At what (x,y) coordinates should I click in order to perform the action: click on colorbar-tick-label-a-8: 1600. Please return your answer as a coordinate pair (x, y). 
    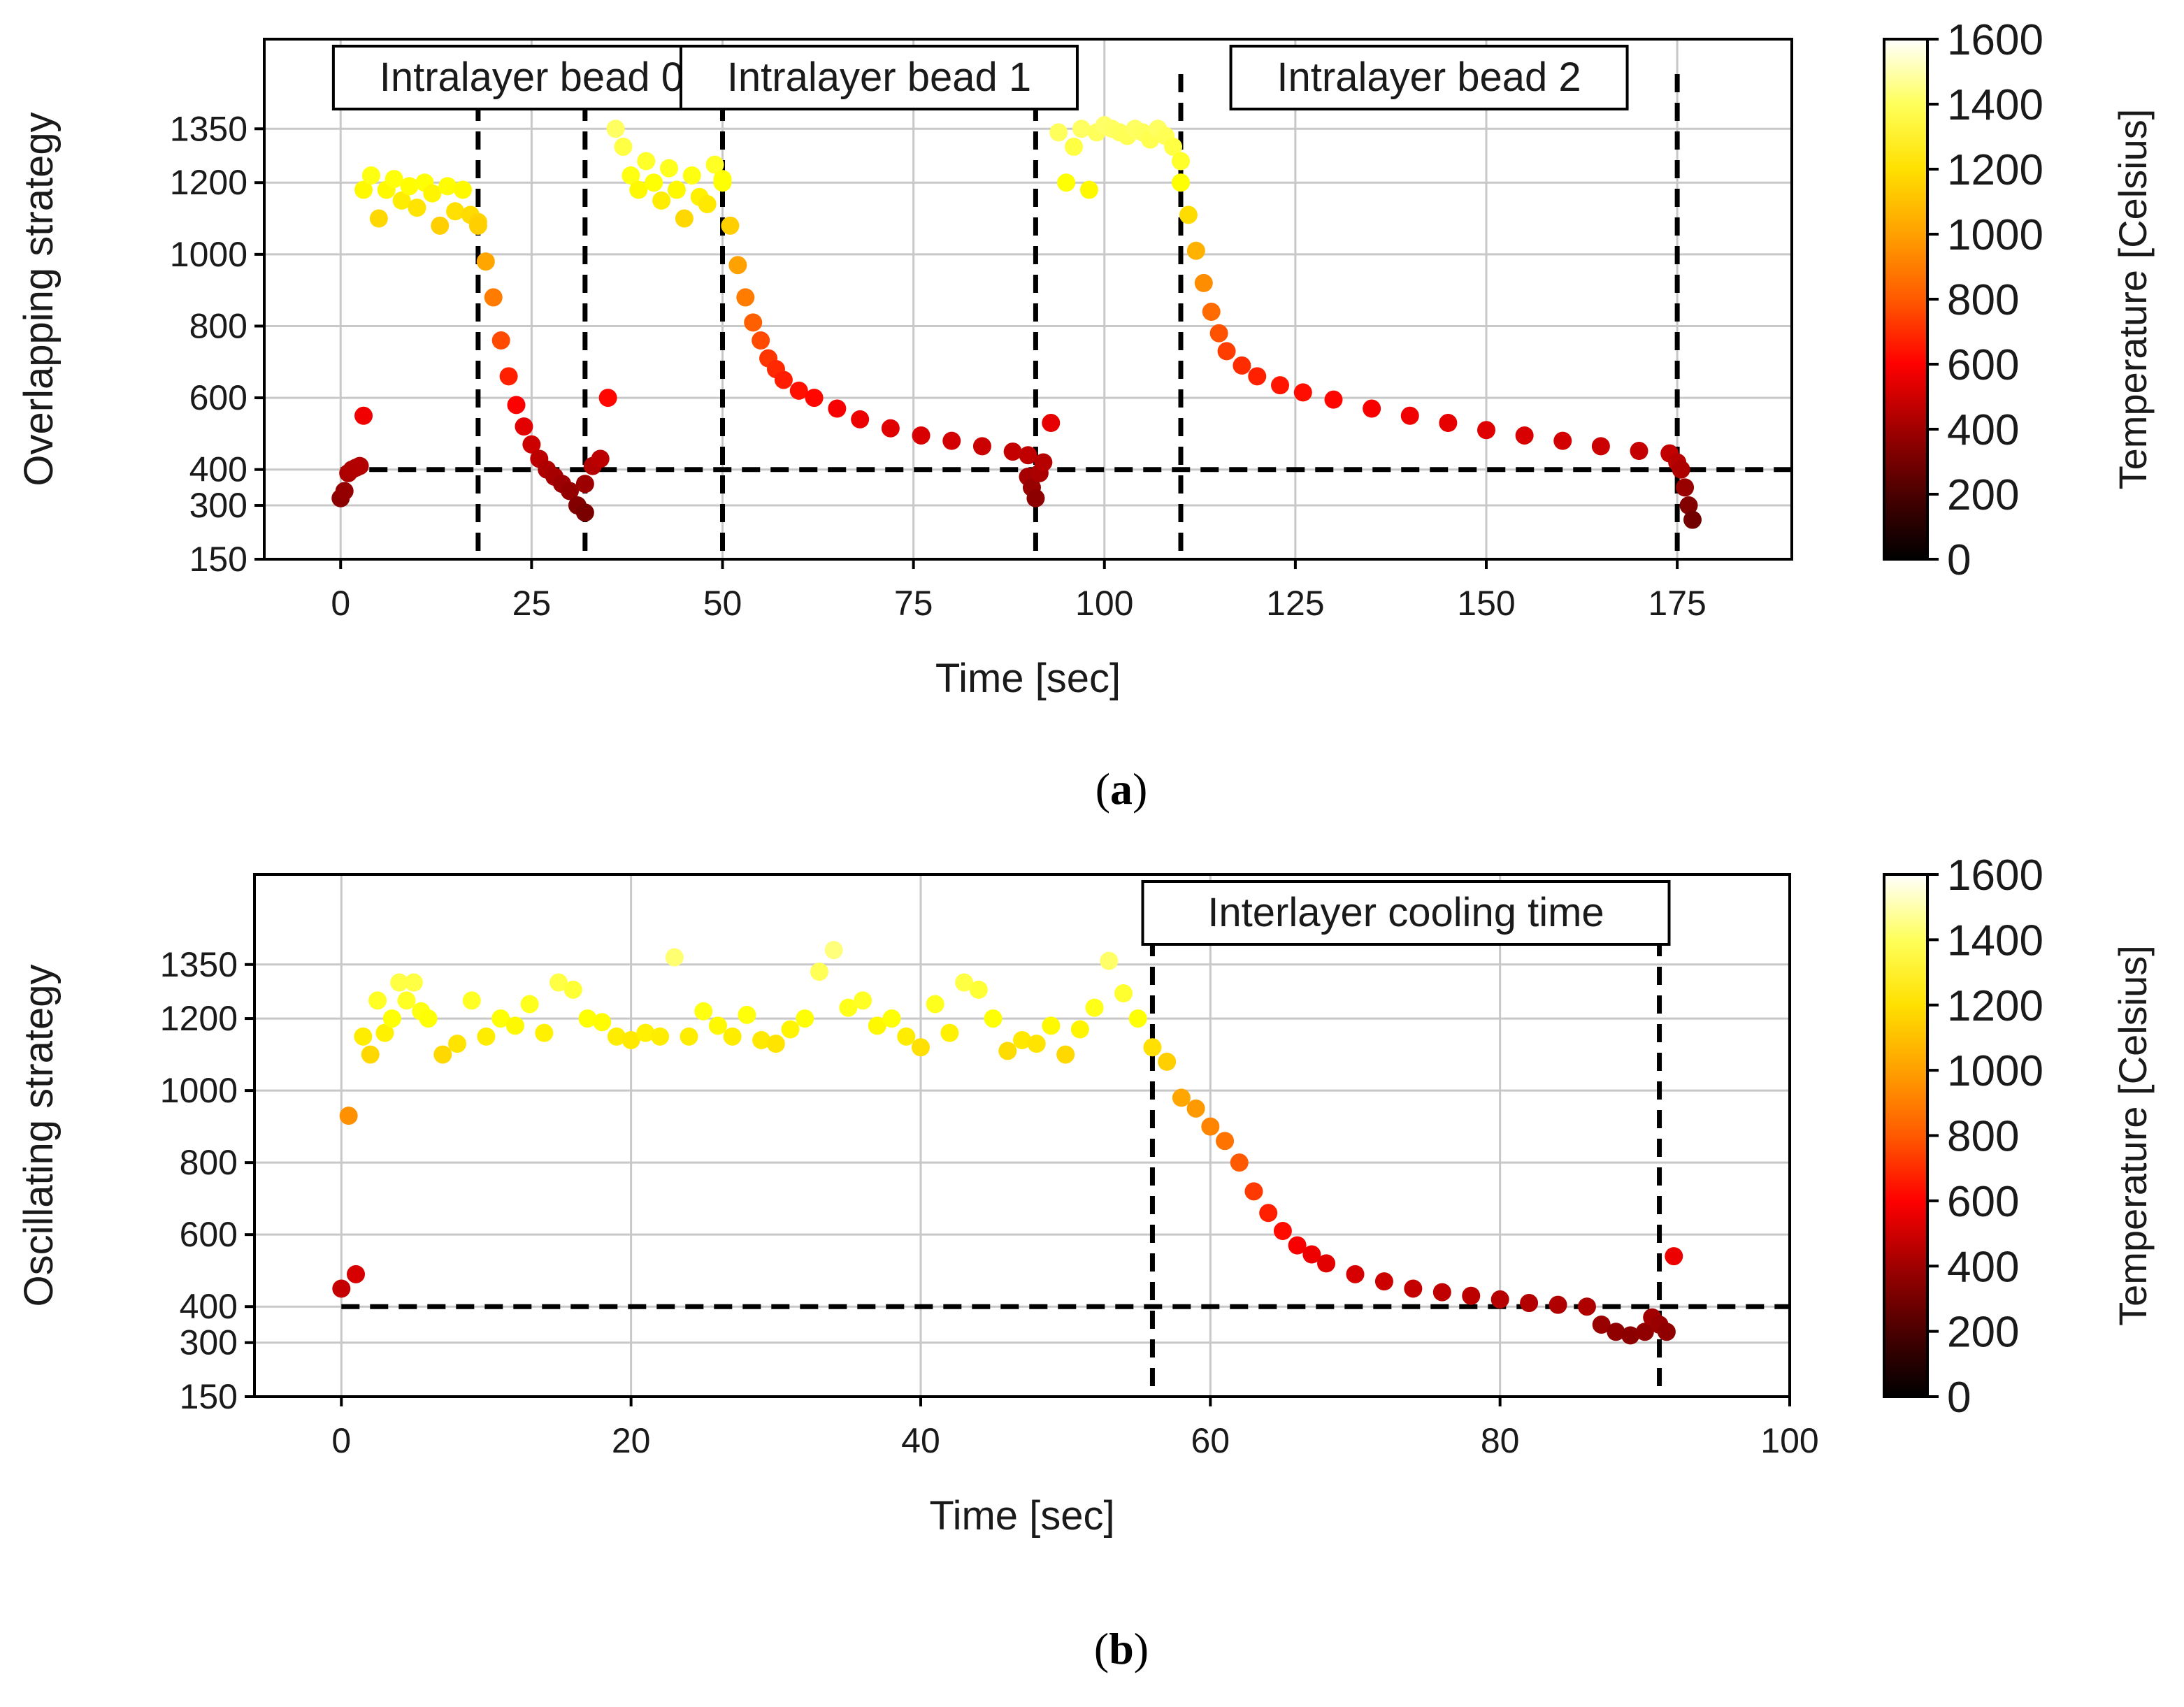
    Looking at the image, I should click on (1995, 40).